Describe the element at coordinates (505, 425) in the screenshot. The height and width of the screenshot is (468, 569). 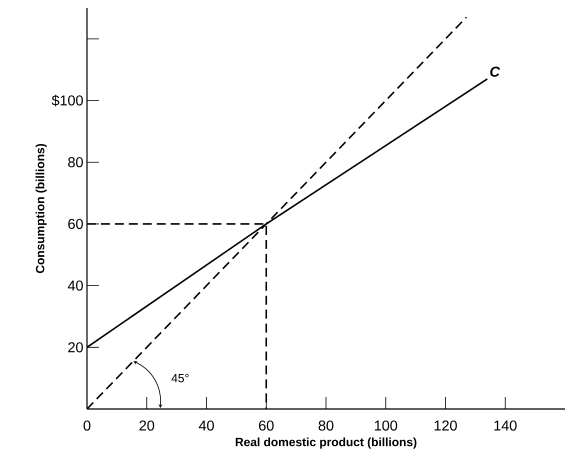
I see `x-tick-label: 140` at that location.